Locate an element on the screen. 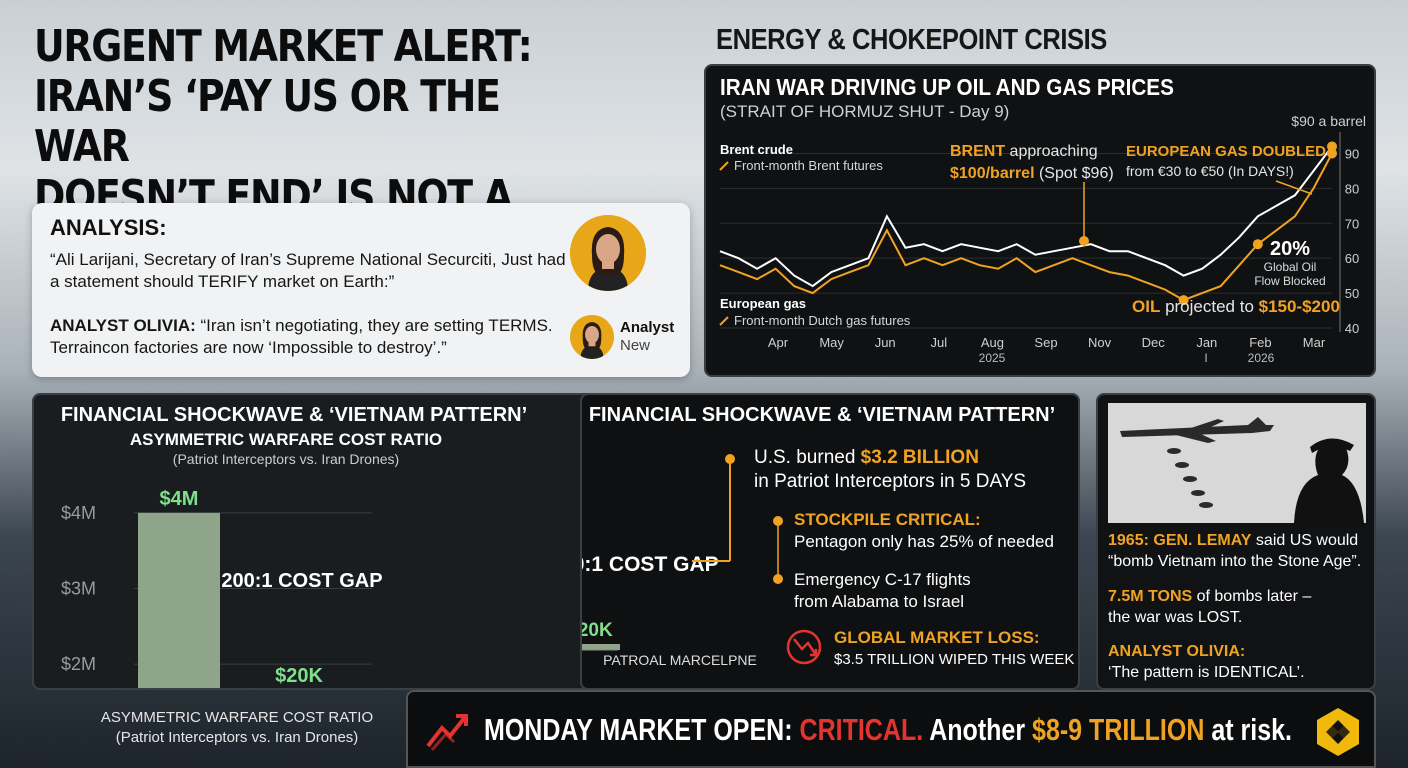  year-2026: 2026 is located at coordinates (1261, 358).